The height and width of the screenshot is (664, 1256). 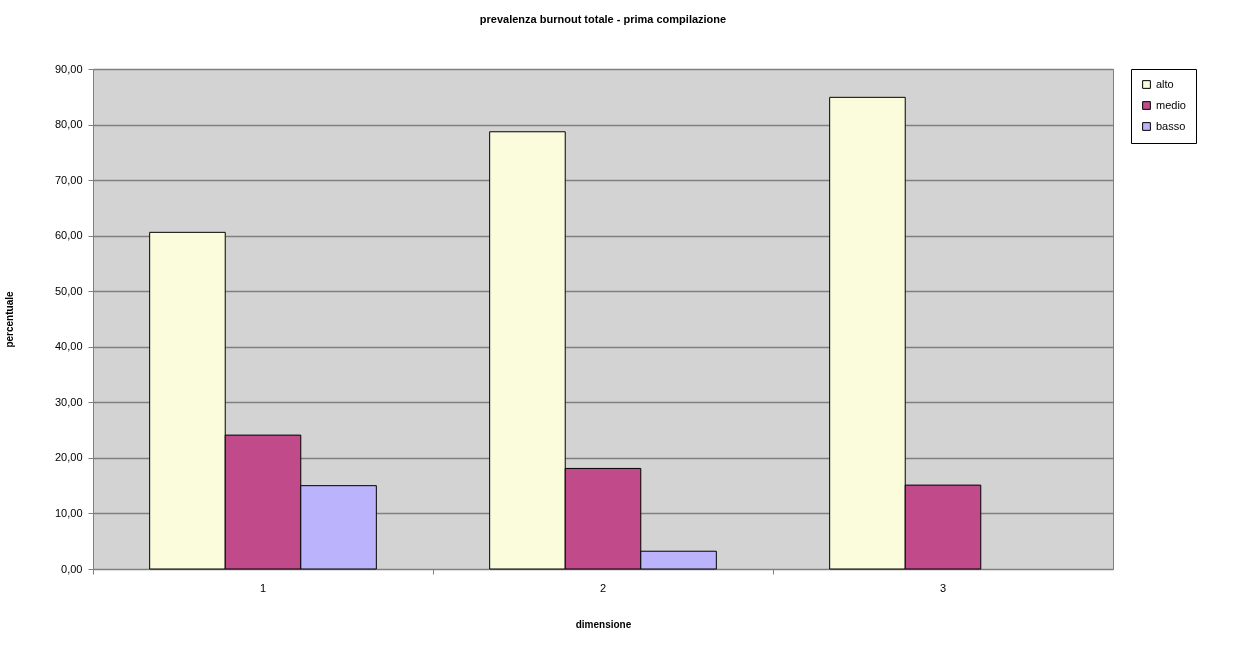 What do you see at coordinates (943, 587) in the screenshot?
I see `x-tick-label: 3` at bounding box center [943, 587].